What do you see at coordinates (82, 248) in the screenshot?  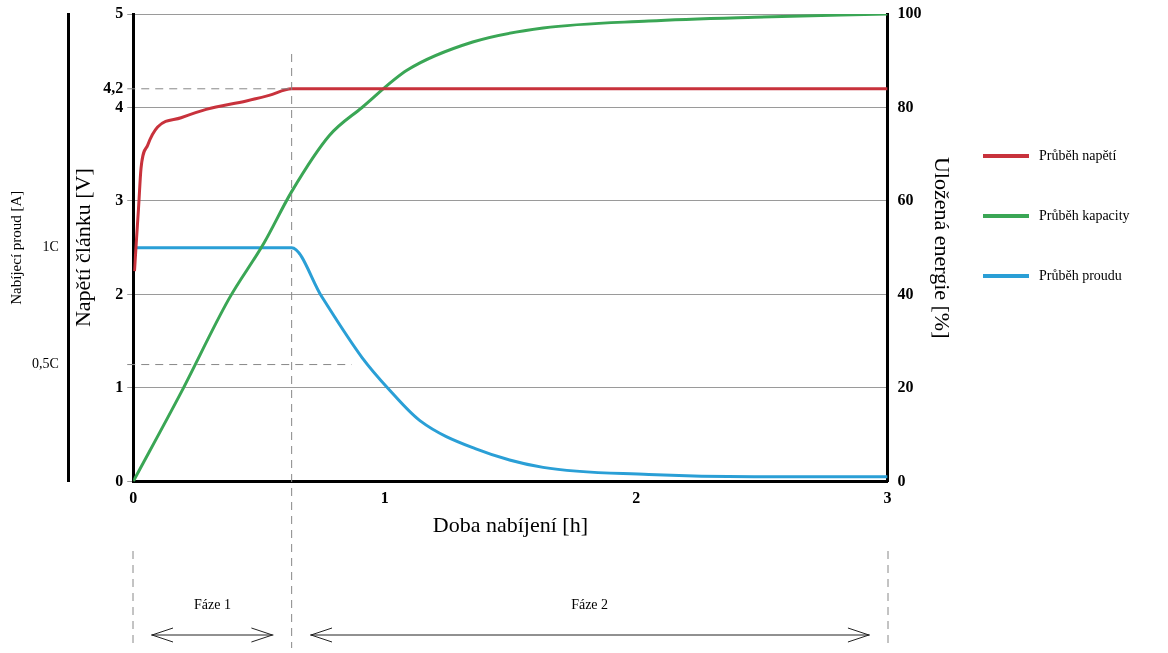 I see `y-axis-title: Napětí článku [V]` at bounding box center [82, 248].